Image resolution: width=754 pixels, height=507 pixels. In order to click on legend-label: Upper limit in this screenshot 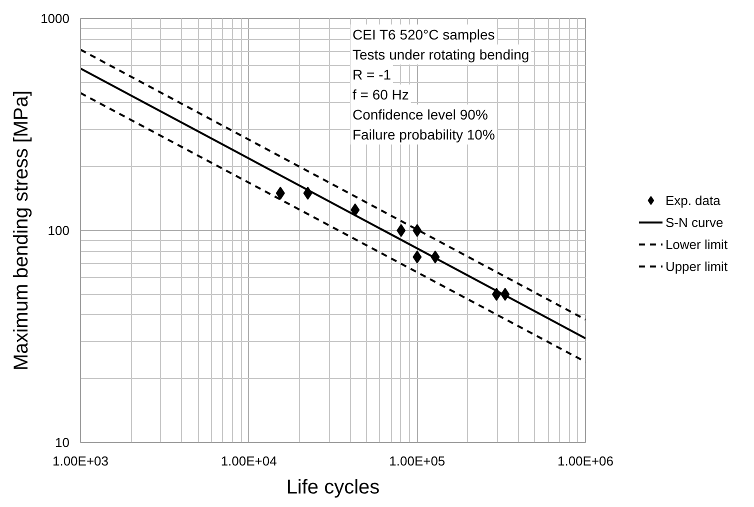, I will do `click(696, 266)`.